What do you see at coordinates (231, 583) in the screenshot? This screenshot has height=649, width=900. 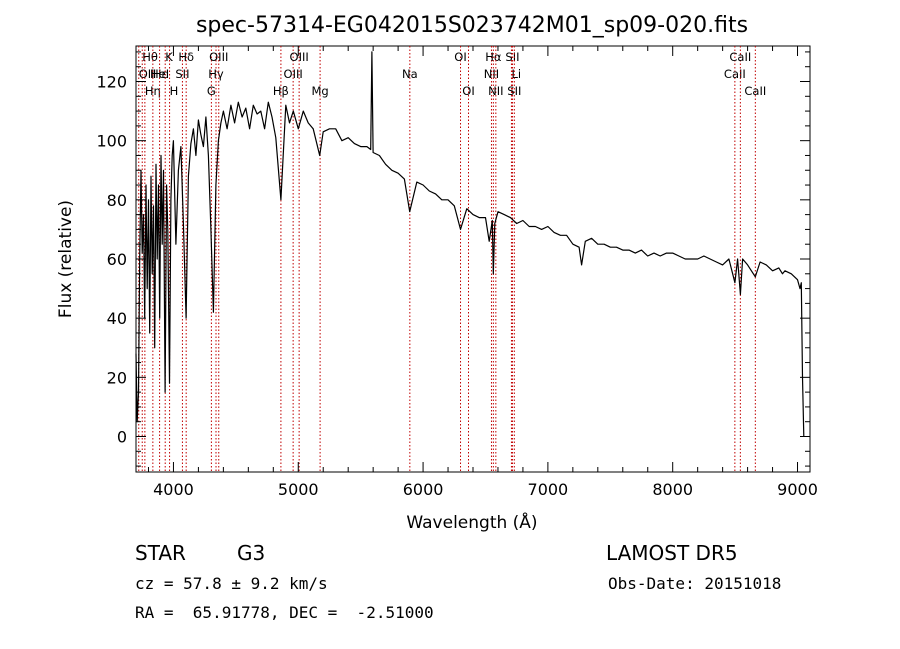 I see `redshift-text: cz = 57.8 ± 9.2 km/s` at bounding box center [231, 583].